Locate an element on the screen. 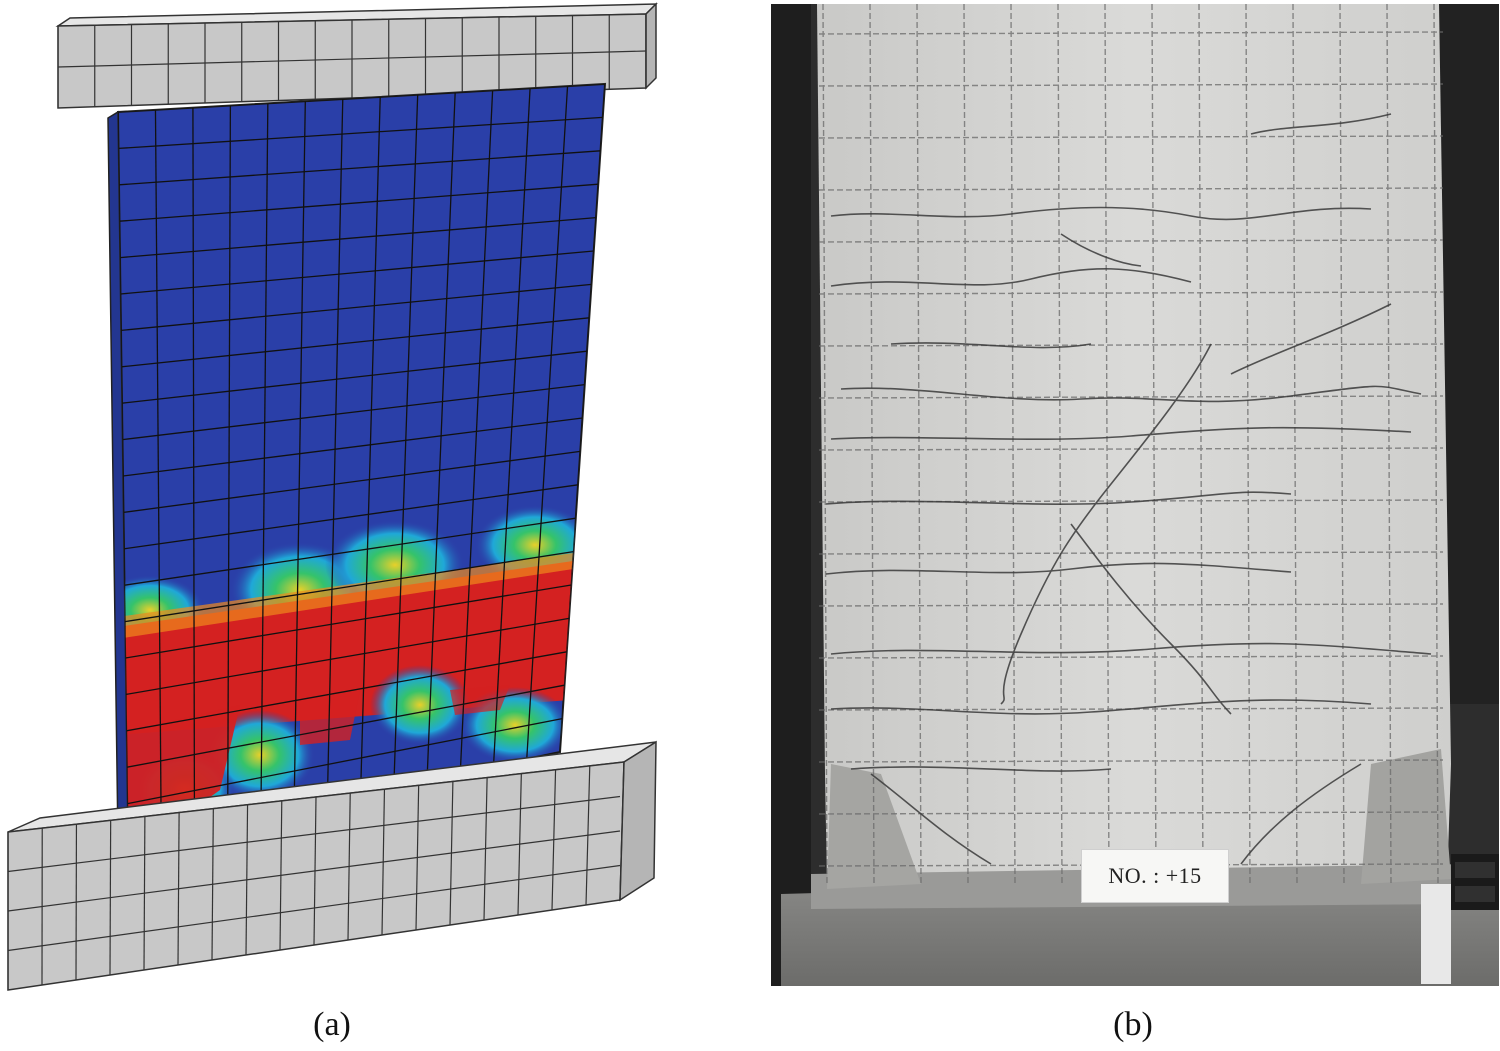 The image size is (1500, 1051). panel-a-caption: (a) is located at coordinates (332, 1024).